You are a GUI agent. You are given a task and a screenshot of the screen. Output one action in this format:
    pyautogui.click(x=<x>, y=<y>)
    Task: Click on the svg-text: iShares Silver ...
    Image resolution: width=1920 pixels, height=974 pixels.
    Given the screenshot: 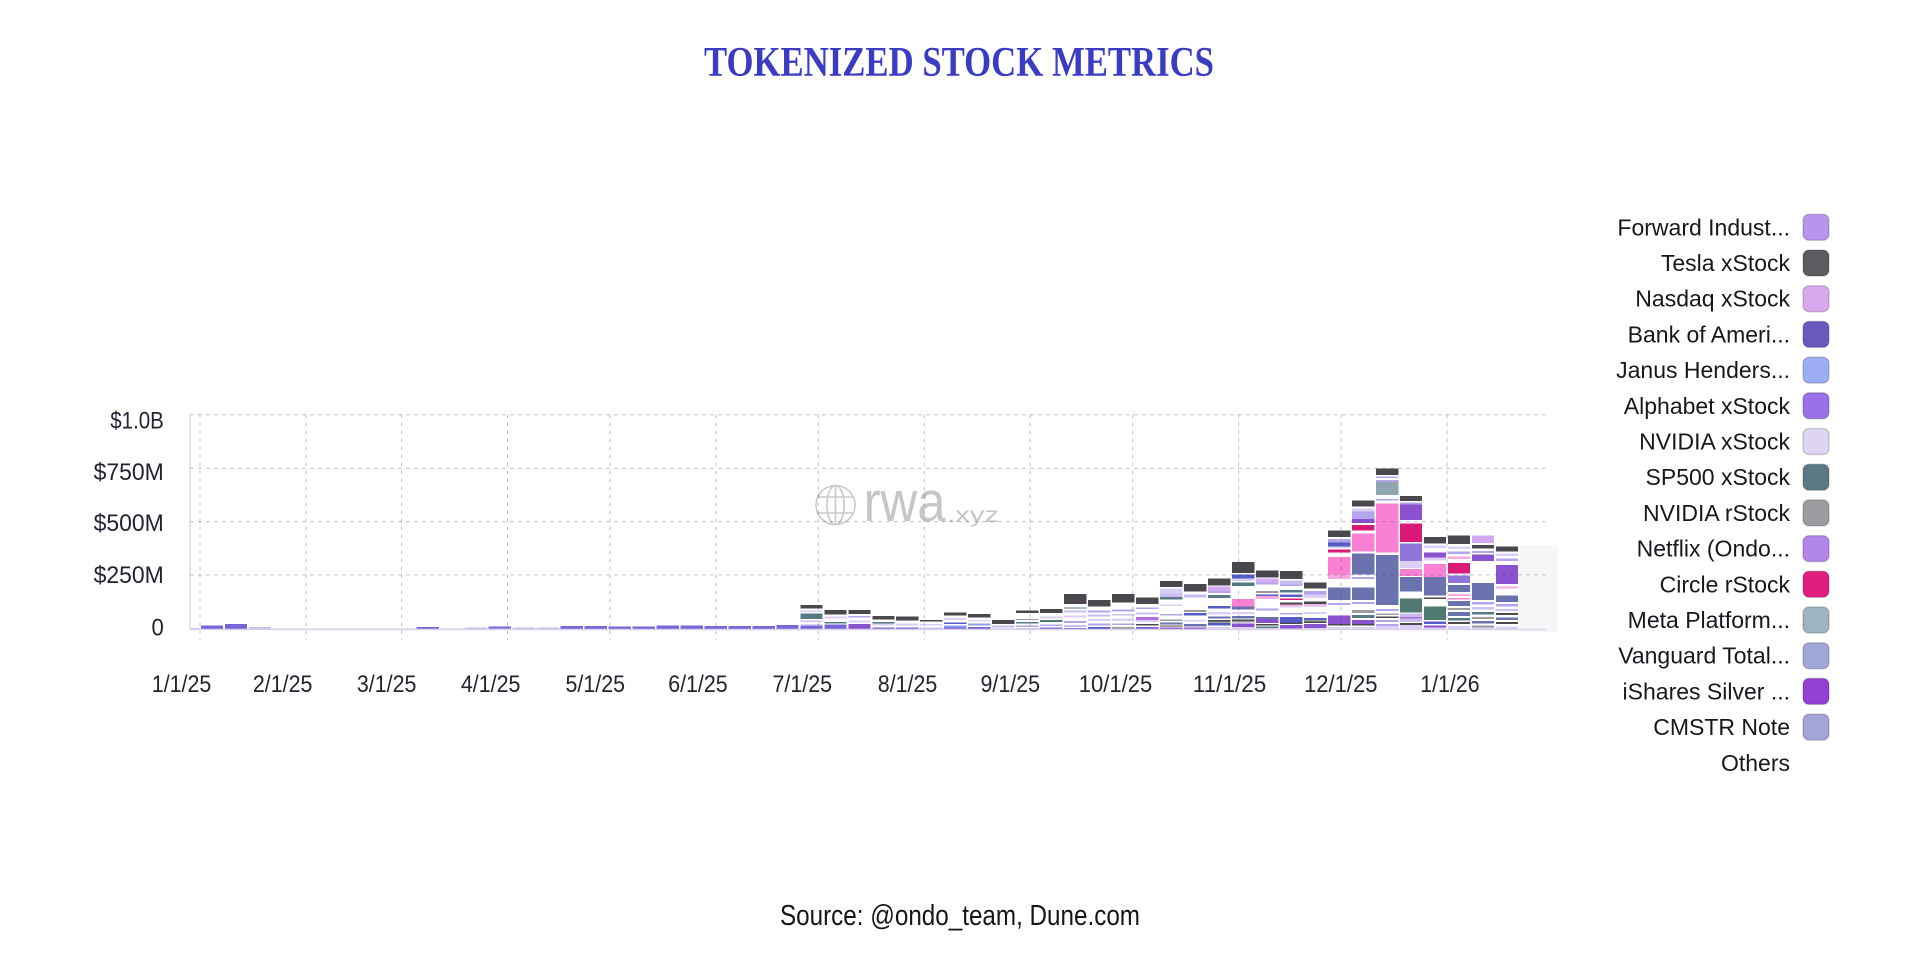 What is the action you would take?
    pyautogui.click(x=1706, y=691)
    